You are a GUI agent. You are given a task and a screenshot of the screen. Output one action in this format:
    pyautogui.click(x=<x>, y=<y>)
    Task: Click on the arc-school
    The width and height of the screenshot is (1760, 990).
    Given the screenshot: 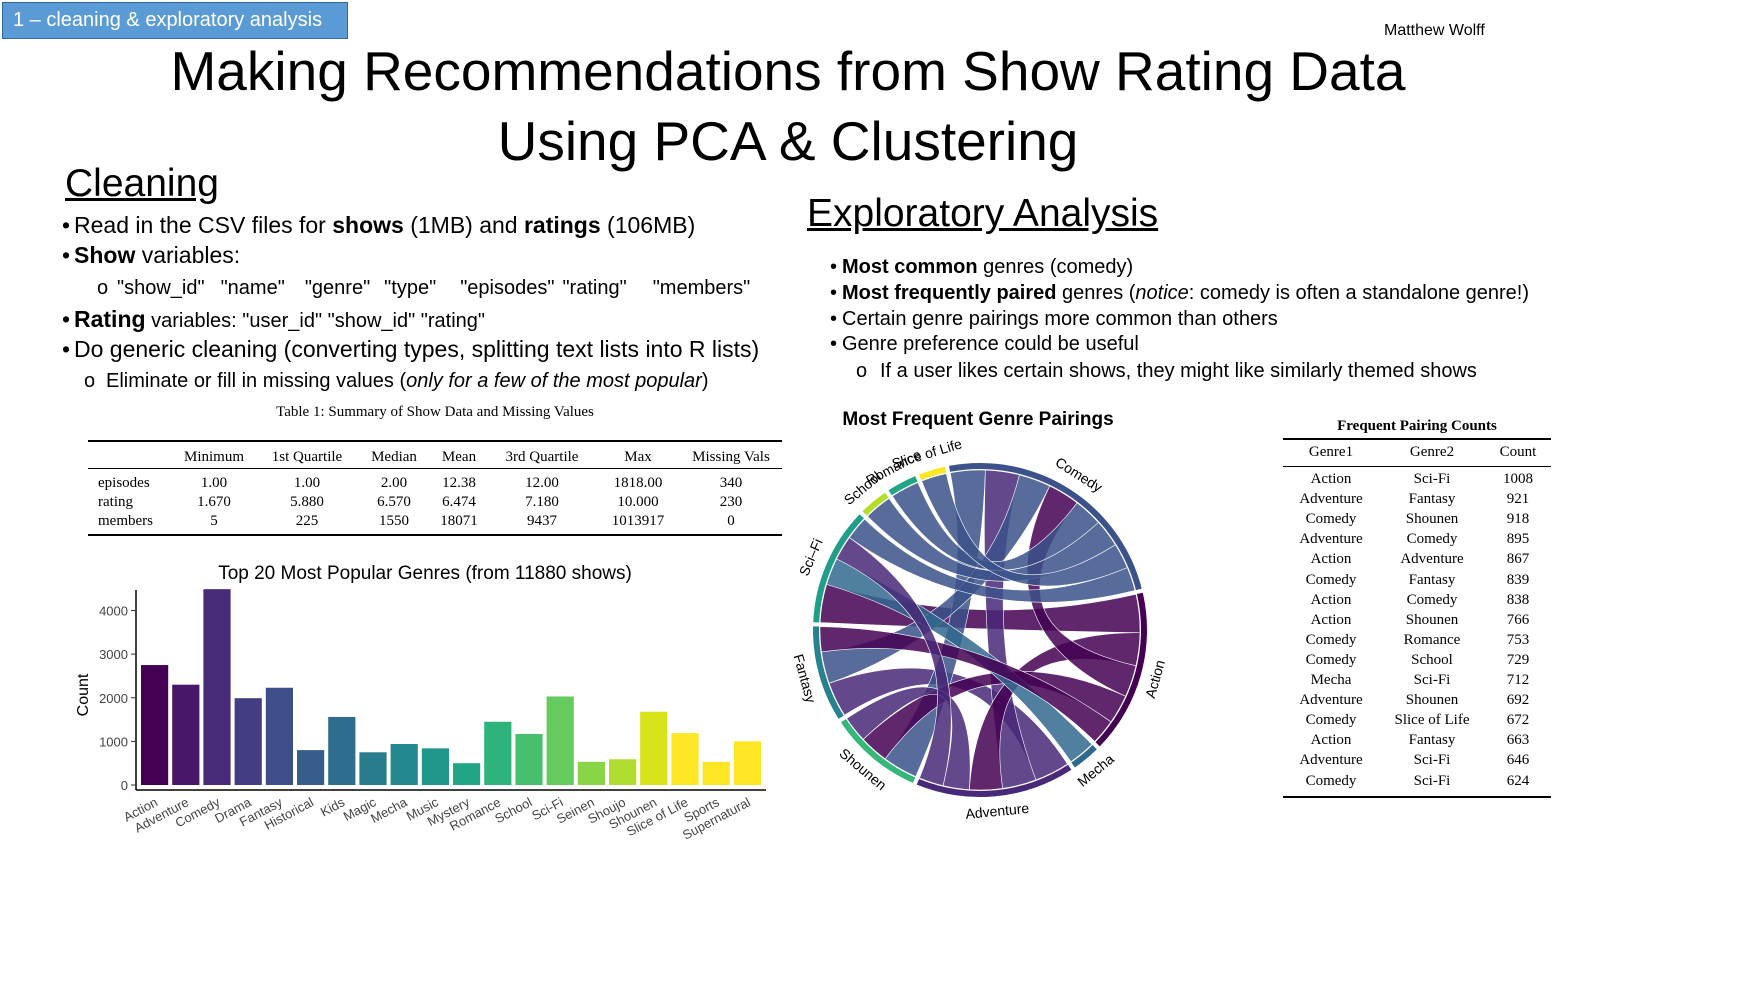 What is the action you would take?
    pyautogui.click(x=875, y=504)
    